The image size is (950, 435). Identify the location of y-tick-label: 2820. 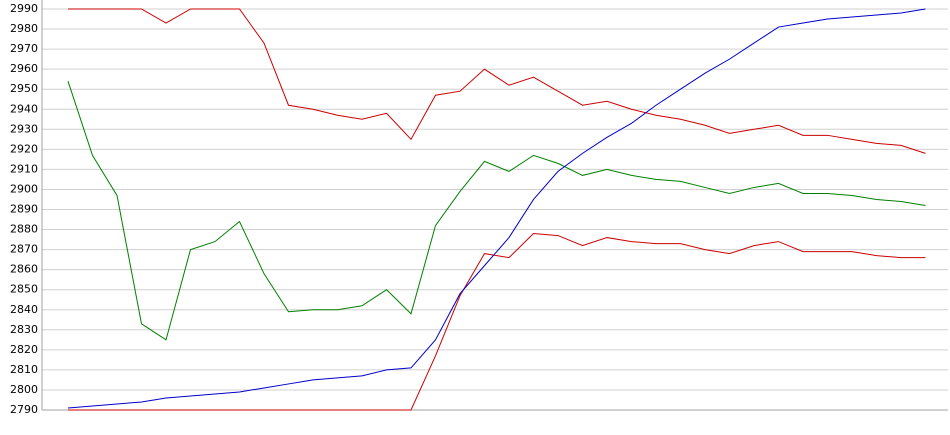
(24, 349).